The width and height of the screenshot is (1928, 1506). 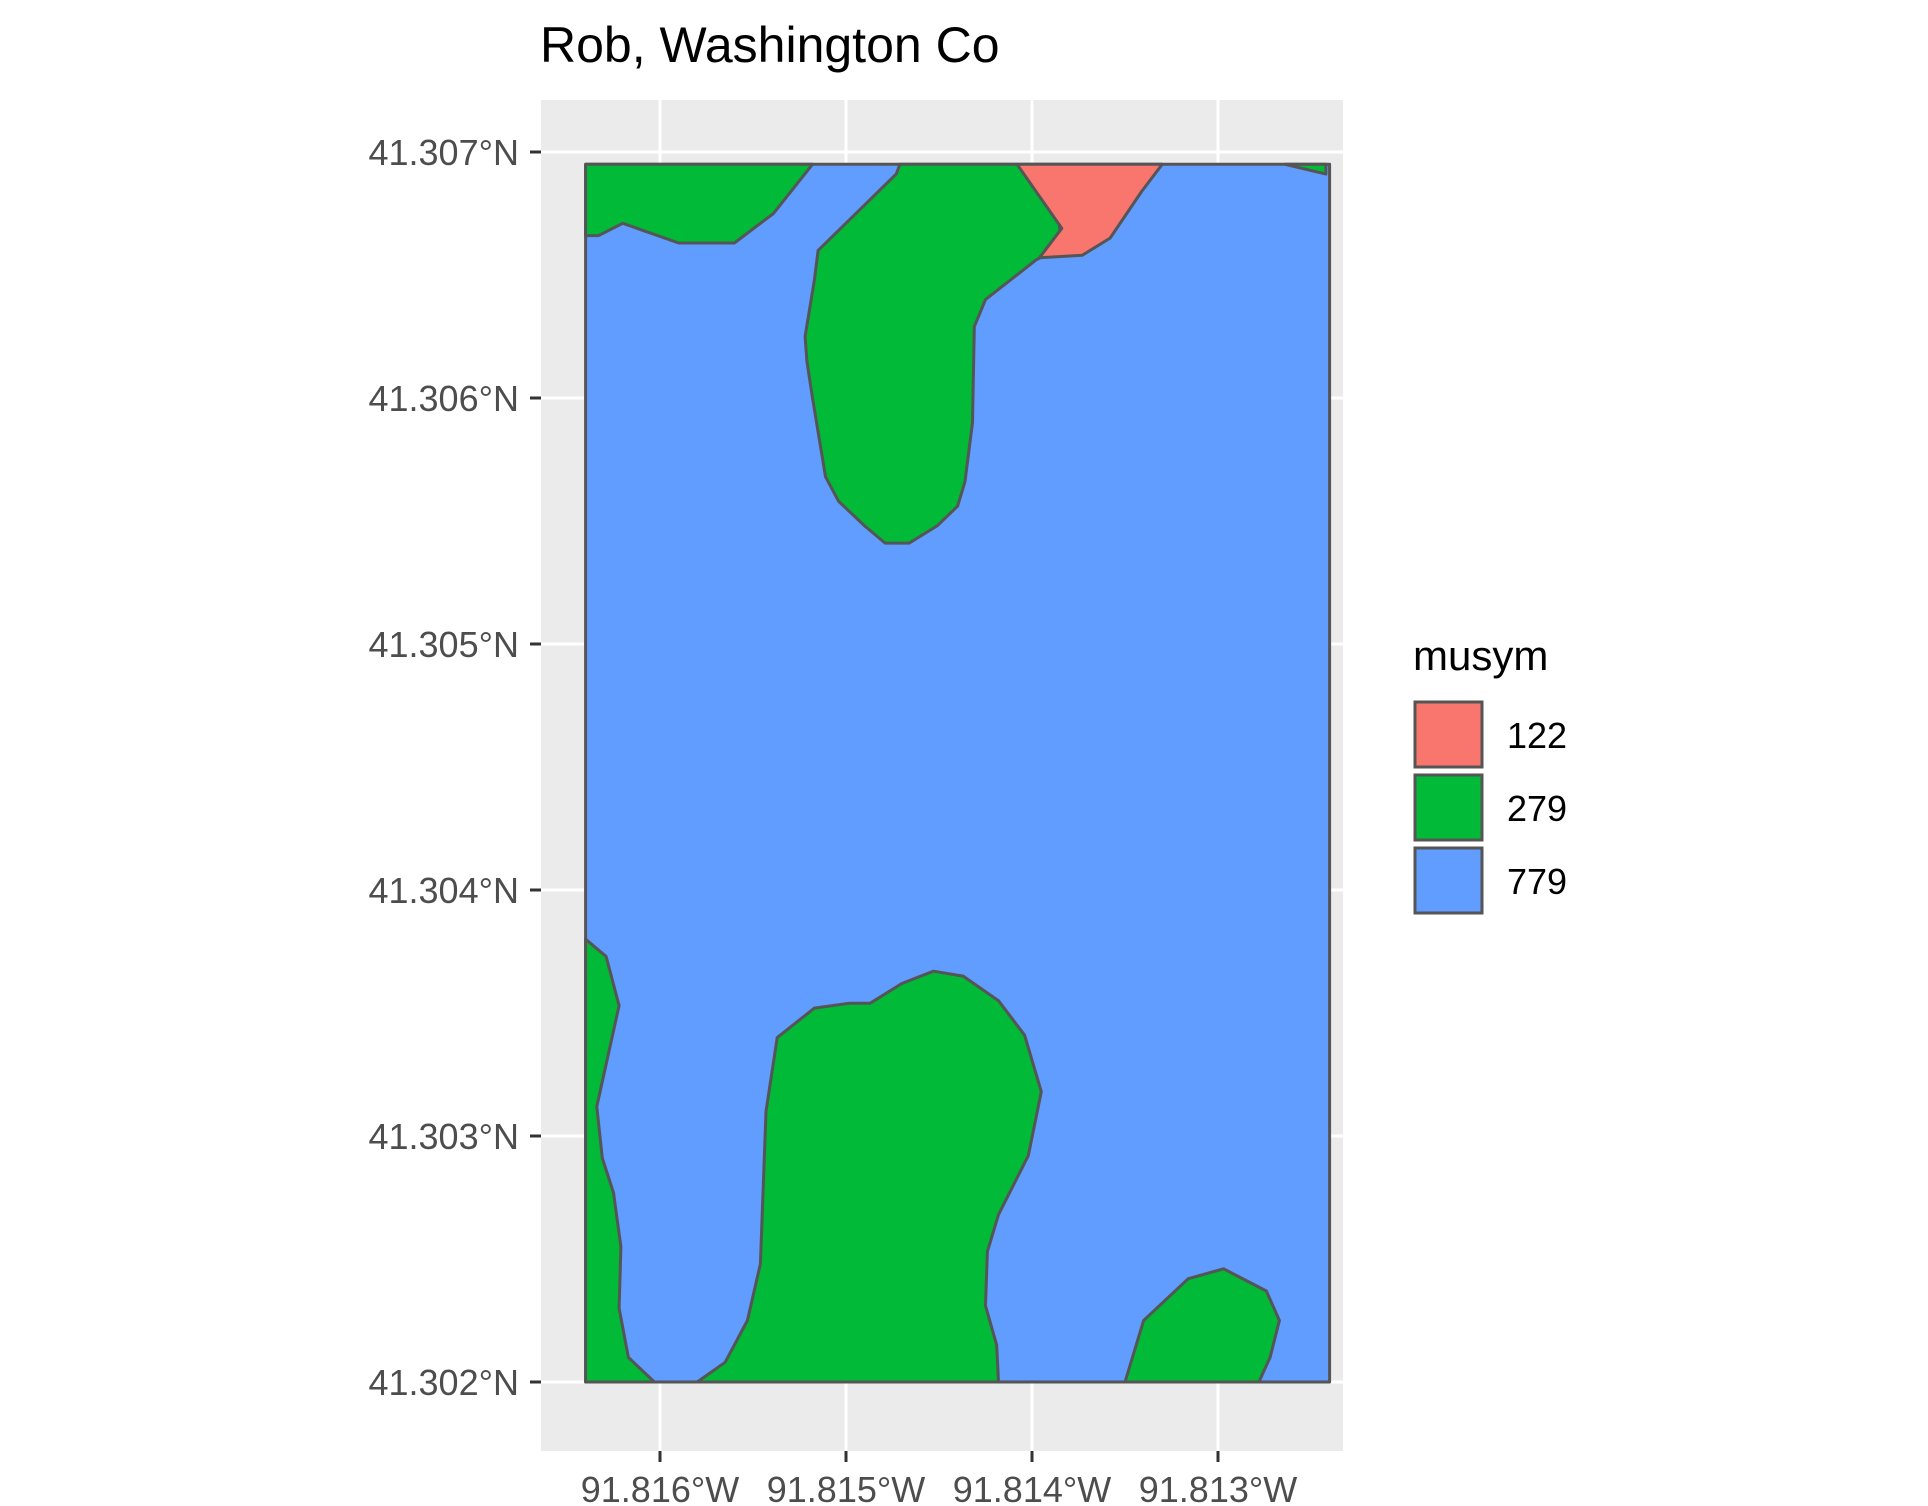 What do you see at coordinates (443, 1382) in the screenshot?
I see `y-tick-label: 41.302°N` at bounding box center [443, 1382].